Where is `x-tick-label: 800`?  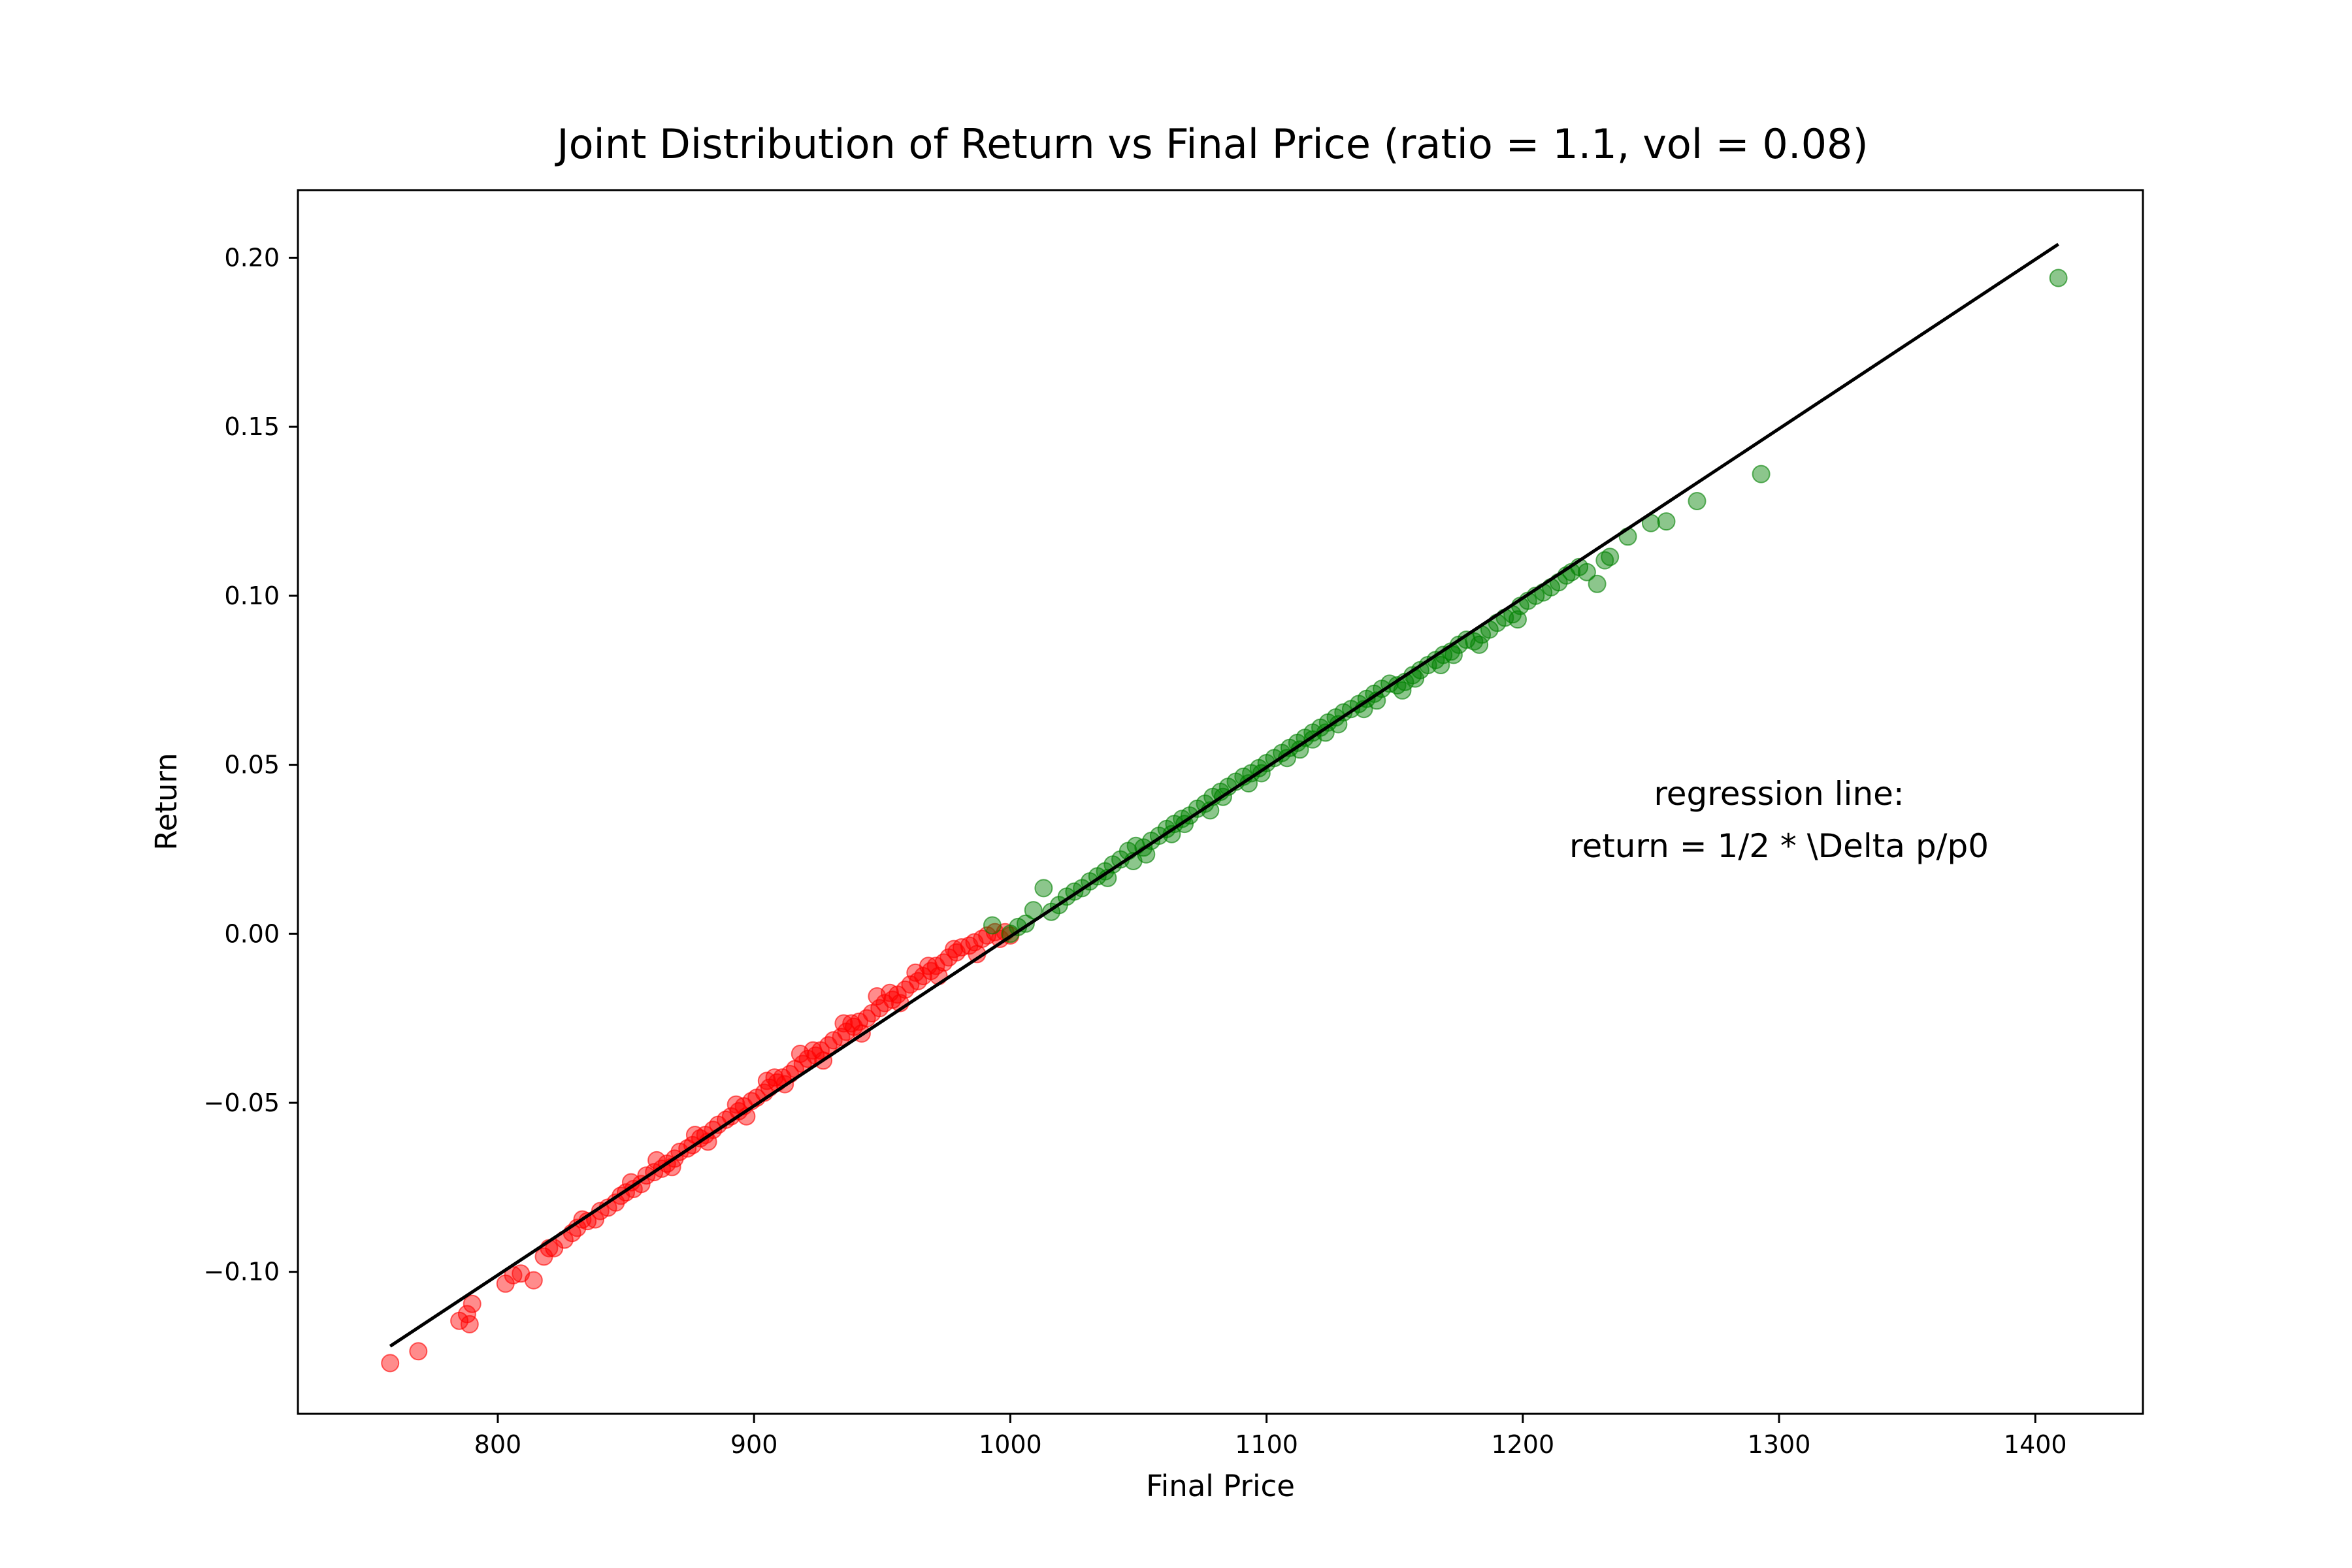 x-tick-label: 800 is located at coordinates (498, 1444).